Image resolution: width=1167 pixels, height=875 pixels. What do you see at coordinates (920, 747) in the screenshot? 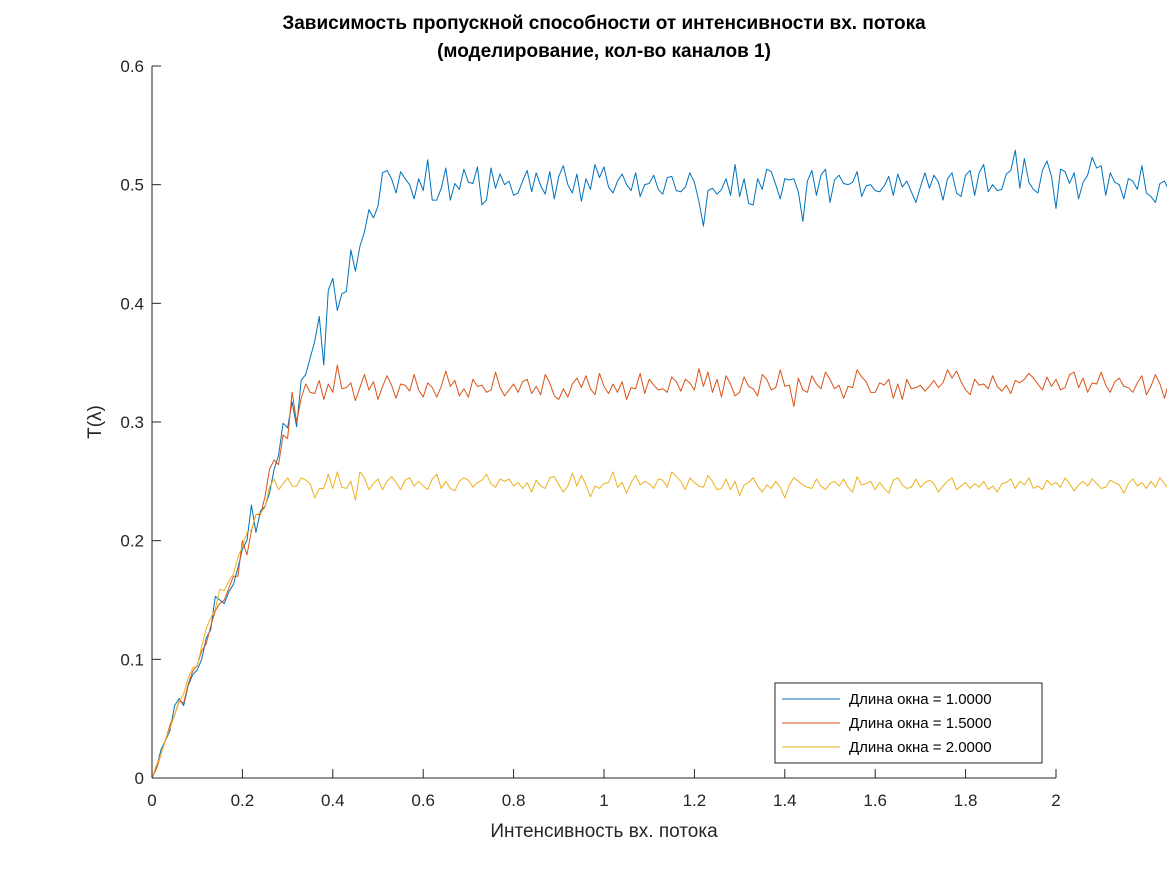
I see `legend-label-3: Длина окна = 2.0000` at bounding box center [920, 747].